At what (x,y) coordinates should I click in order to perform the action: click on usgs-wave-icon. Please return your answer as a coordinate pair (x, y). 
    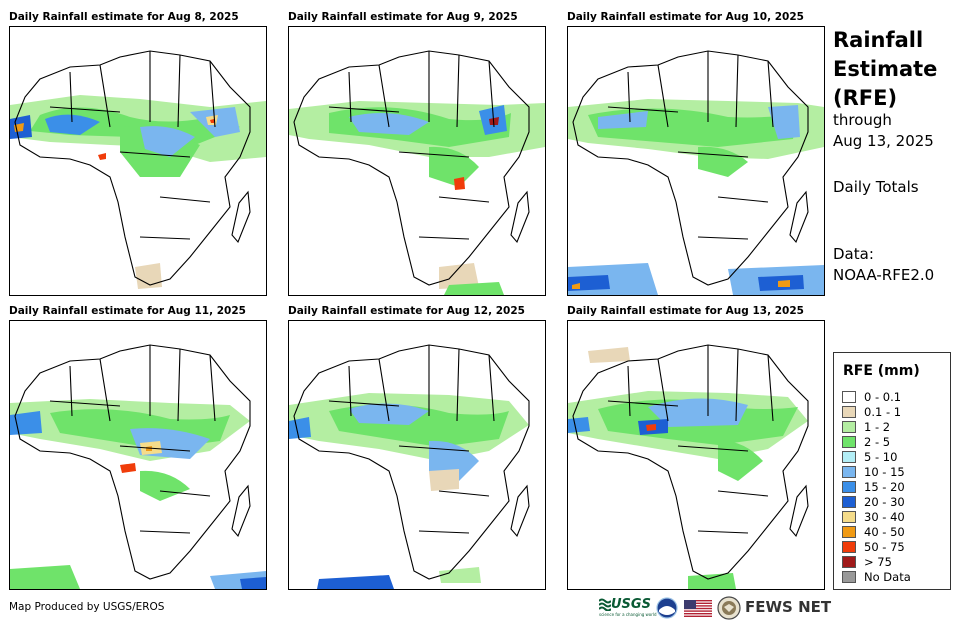
    Looking at the image, I should click on (605, 604).